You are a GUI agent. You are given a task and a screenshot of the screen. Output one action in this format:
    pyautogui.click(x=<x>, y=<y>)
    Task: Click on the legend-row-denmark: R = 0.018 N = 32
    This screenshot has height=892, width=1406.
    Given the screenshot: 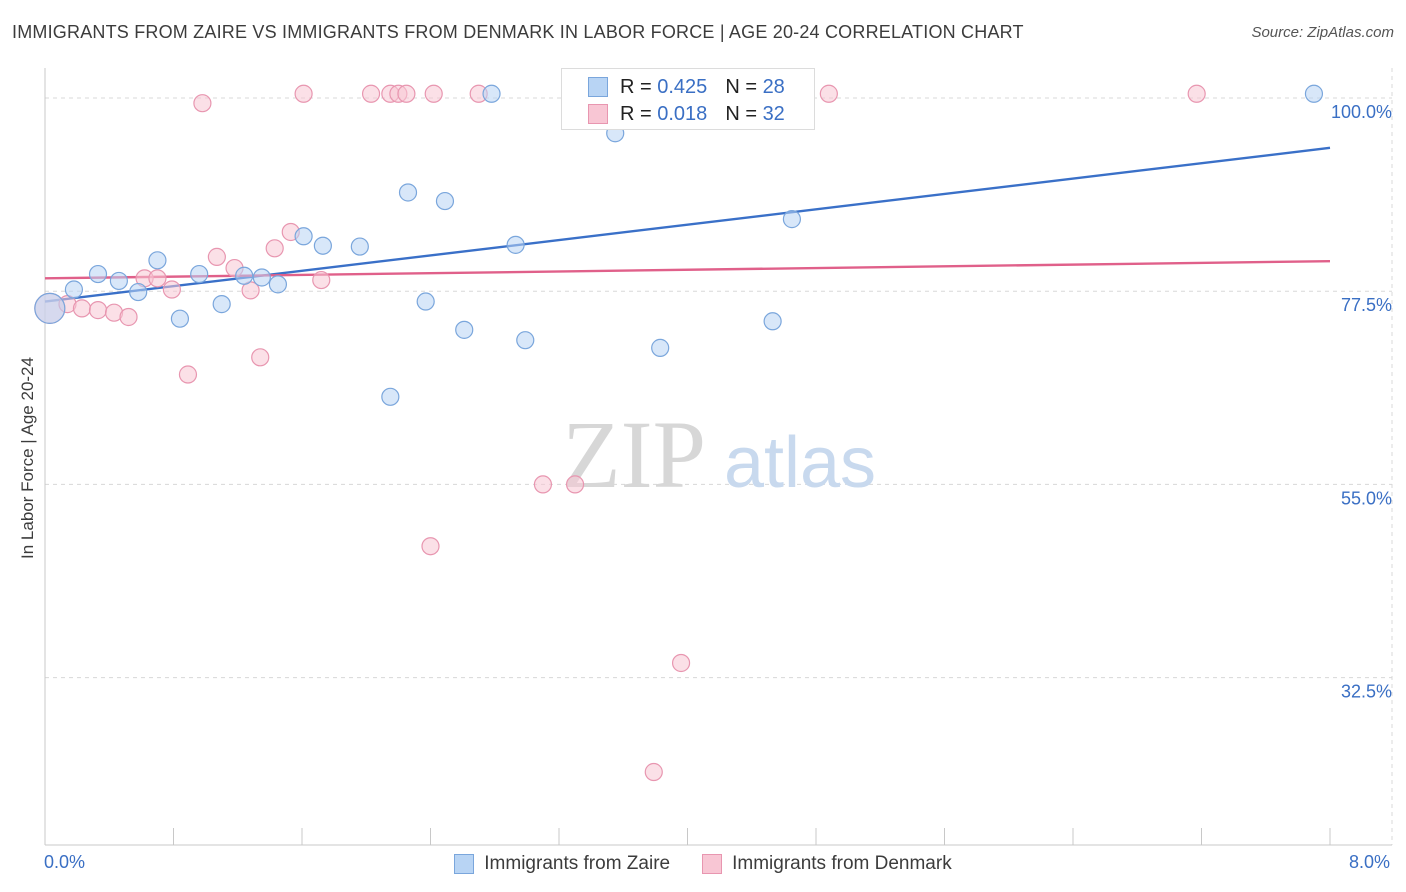 What is the action you would take?
    pyautogui.click(x=686, y=114)
    